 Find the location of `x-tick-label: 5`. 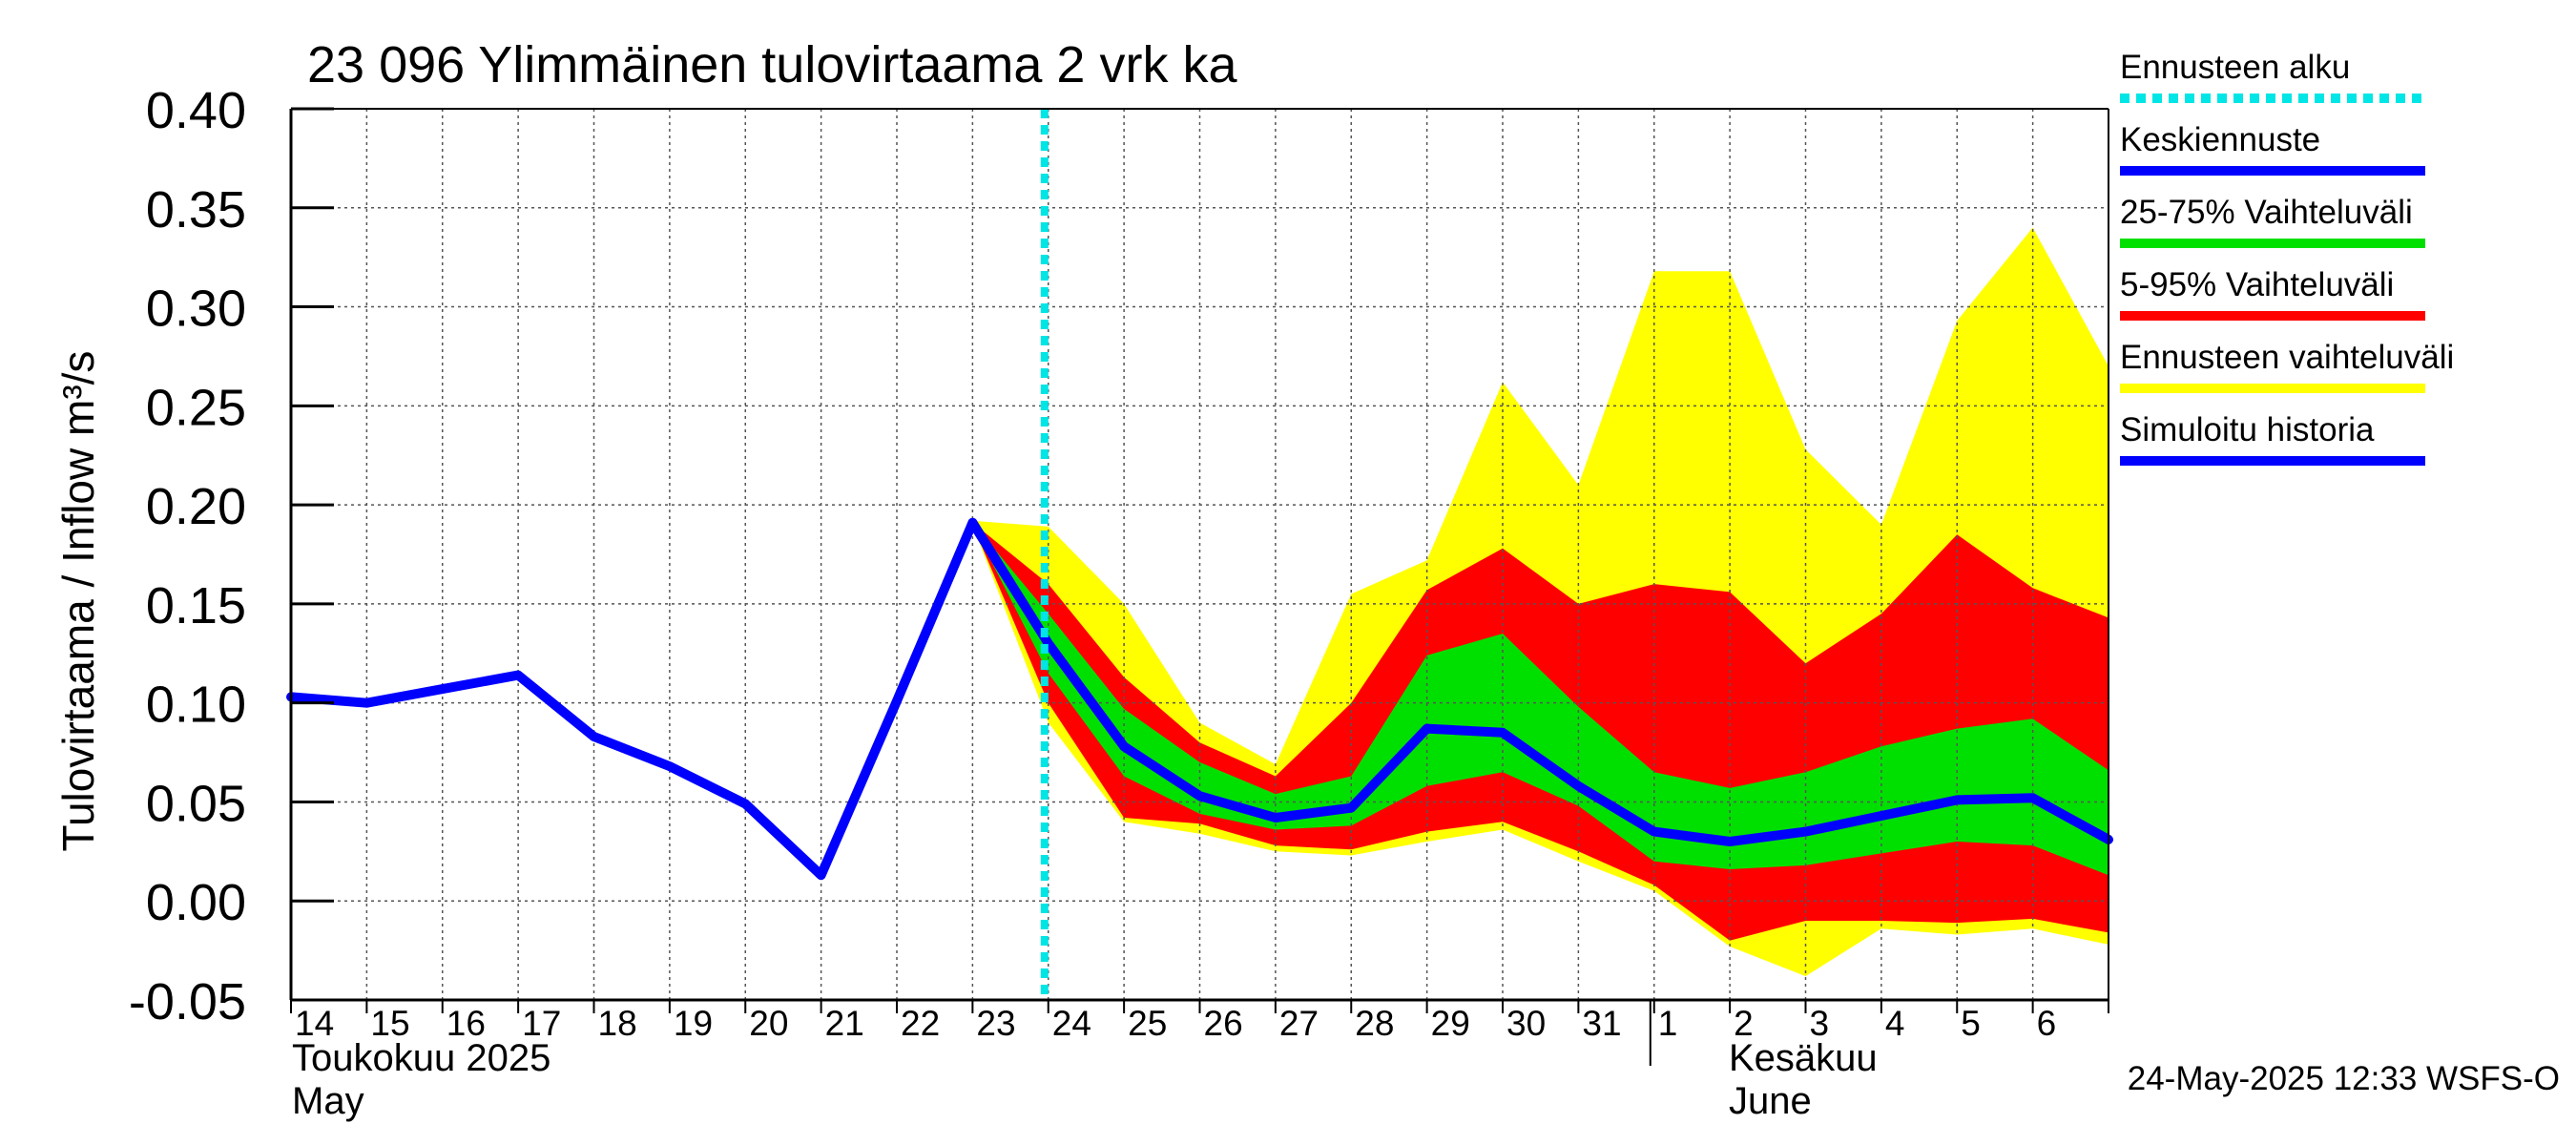

x-tick-label: 5 is located at coordinates (1971, 1023).